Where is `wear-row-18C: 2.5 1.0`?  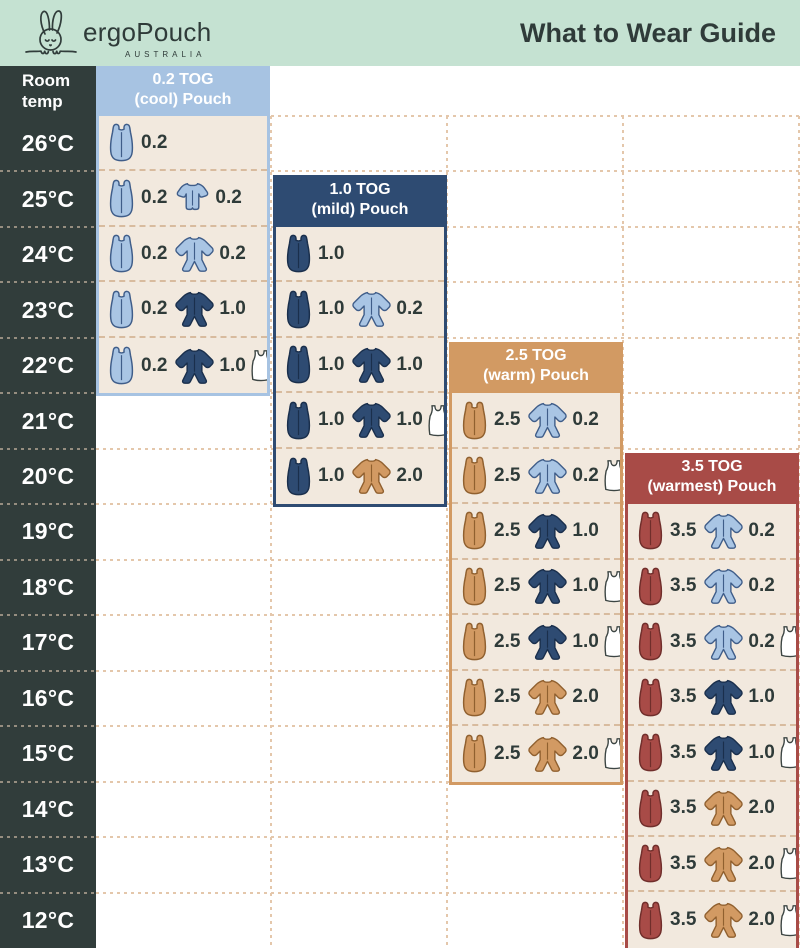
wear-row-18C: 2.5 1.0 is located at coordinates (536, 588).